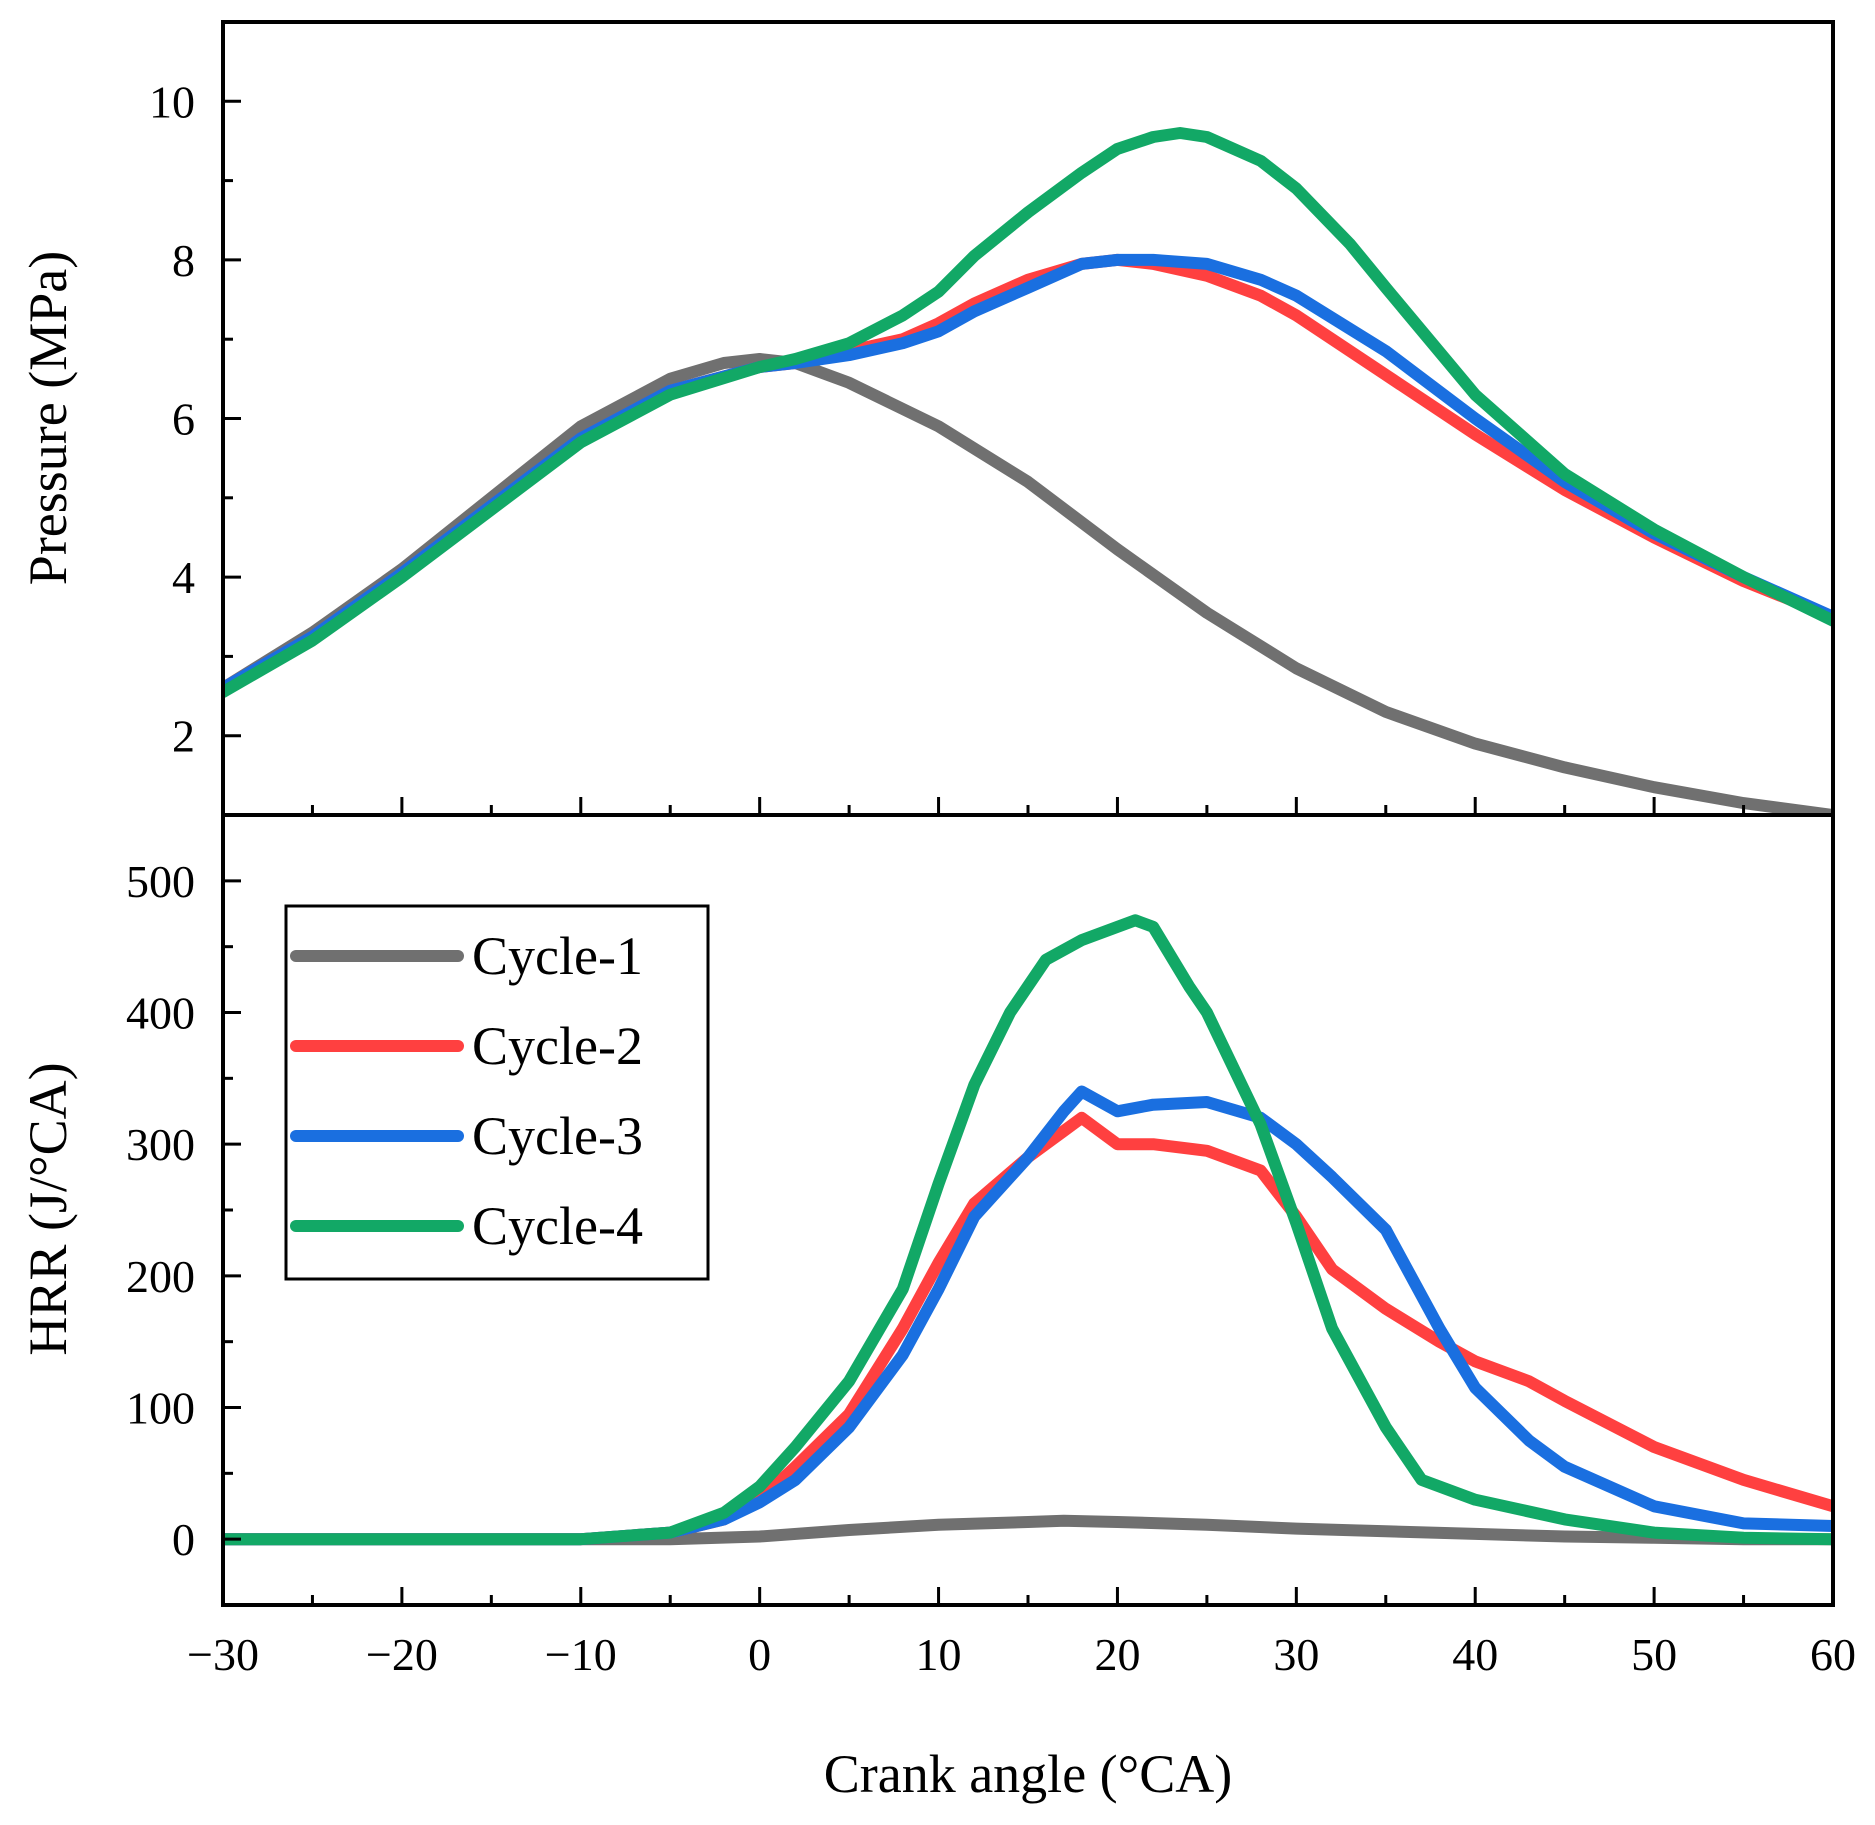 The width and height of the screenshot is (1875, 1825). I want to click on legend-label-cycle-1: Cycle-1, so click(557, 956).